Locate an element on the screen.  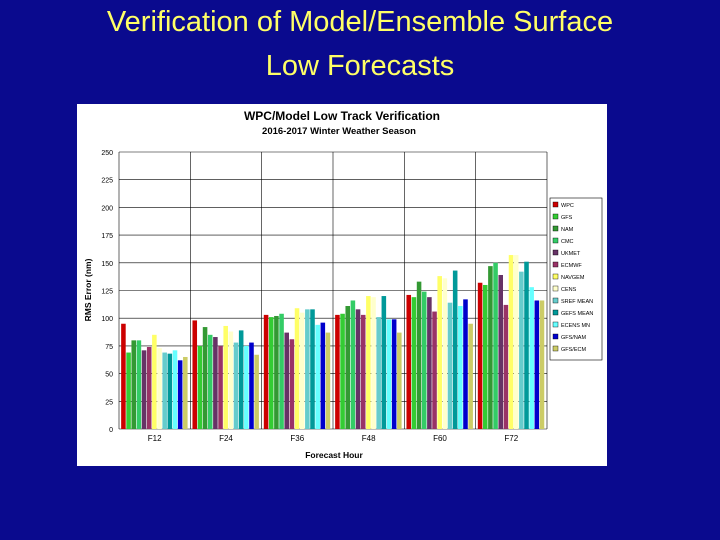
legend-entry: GFS/NAM is located at coordinates (573, 338).